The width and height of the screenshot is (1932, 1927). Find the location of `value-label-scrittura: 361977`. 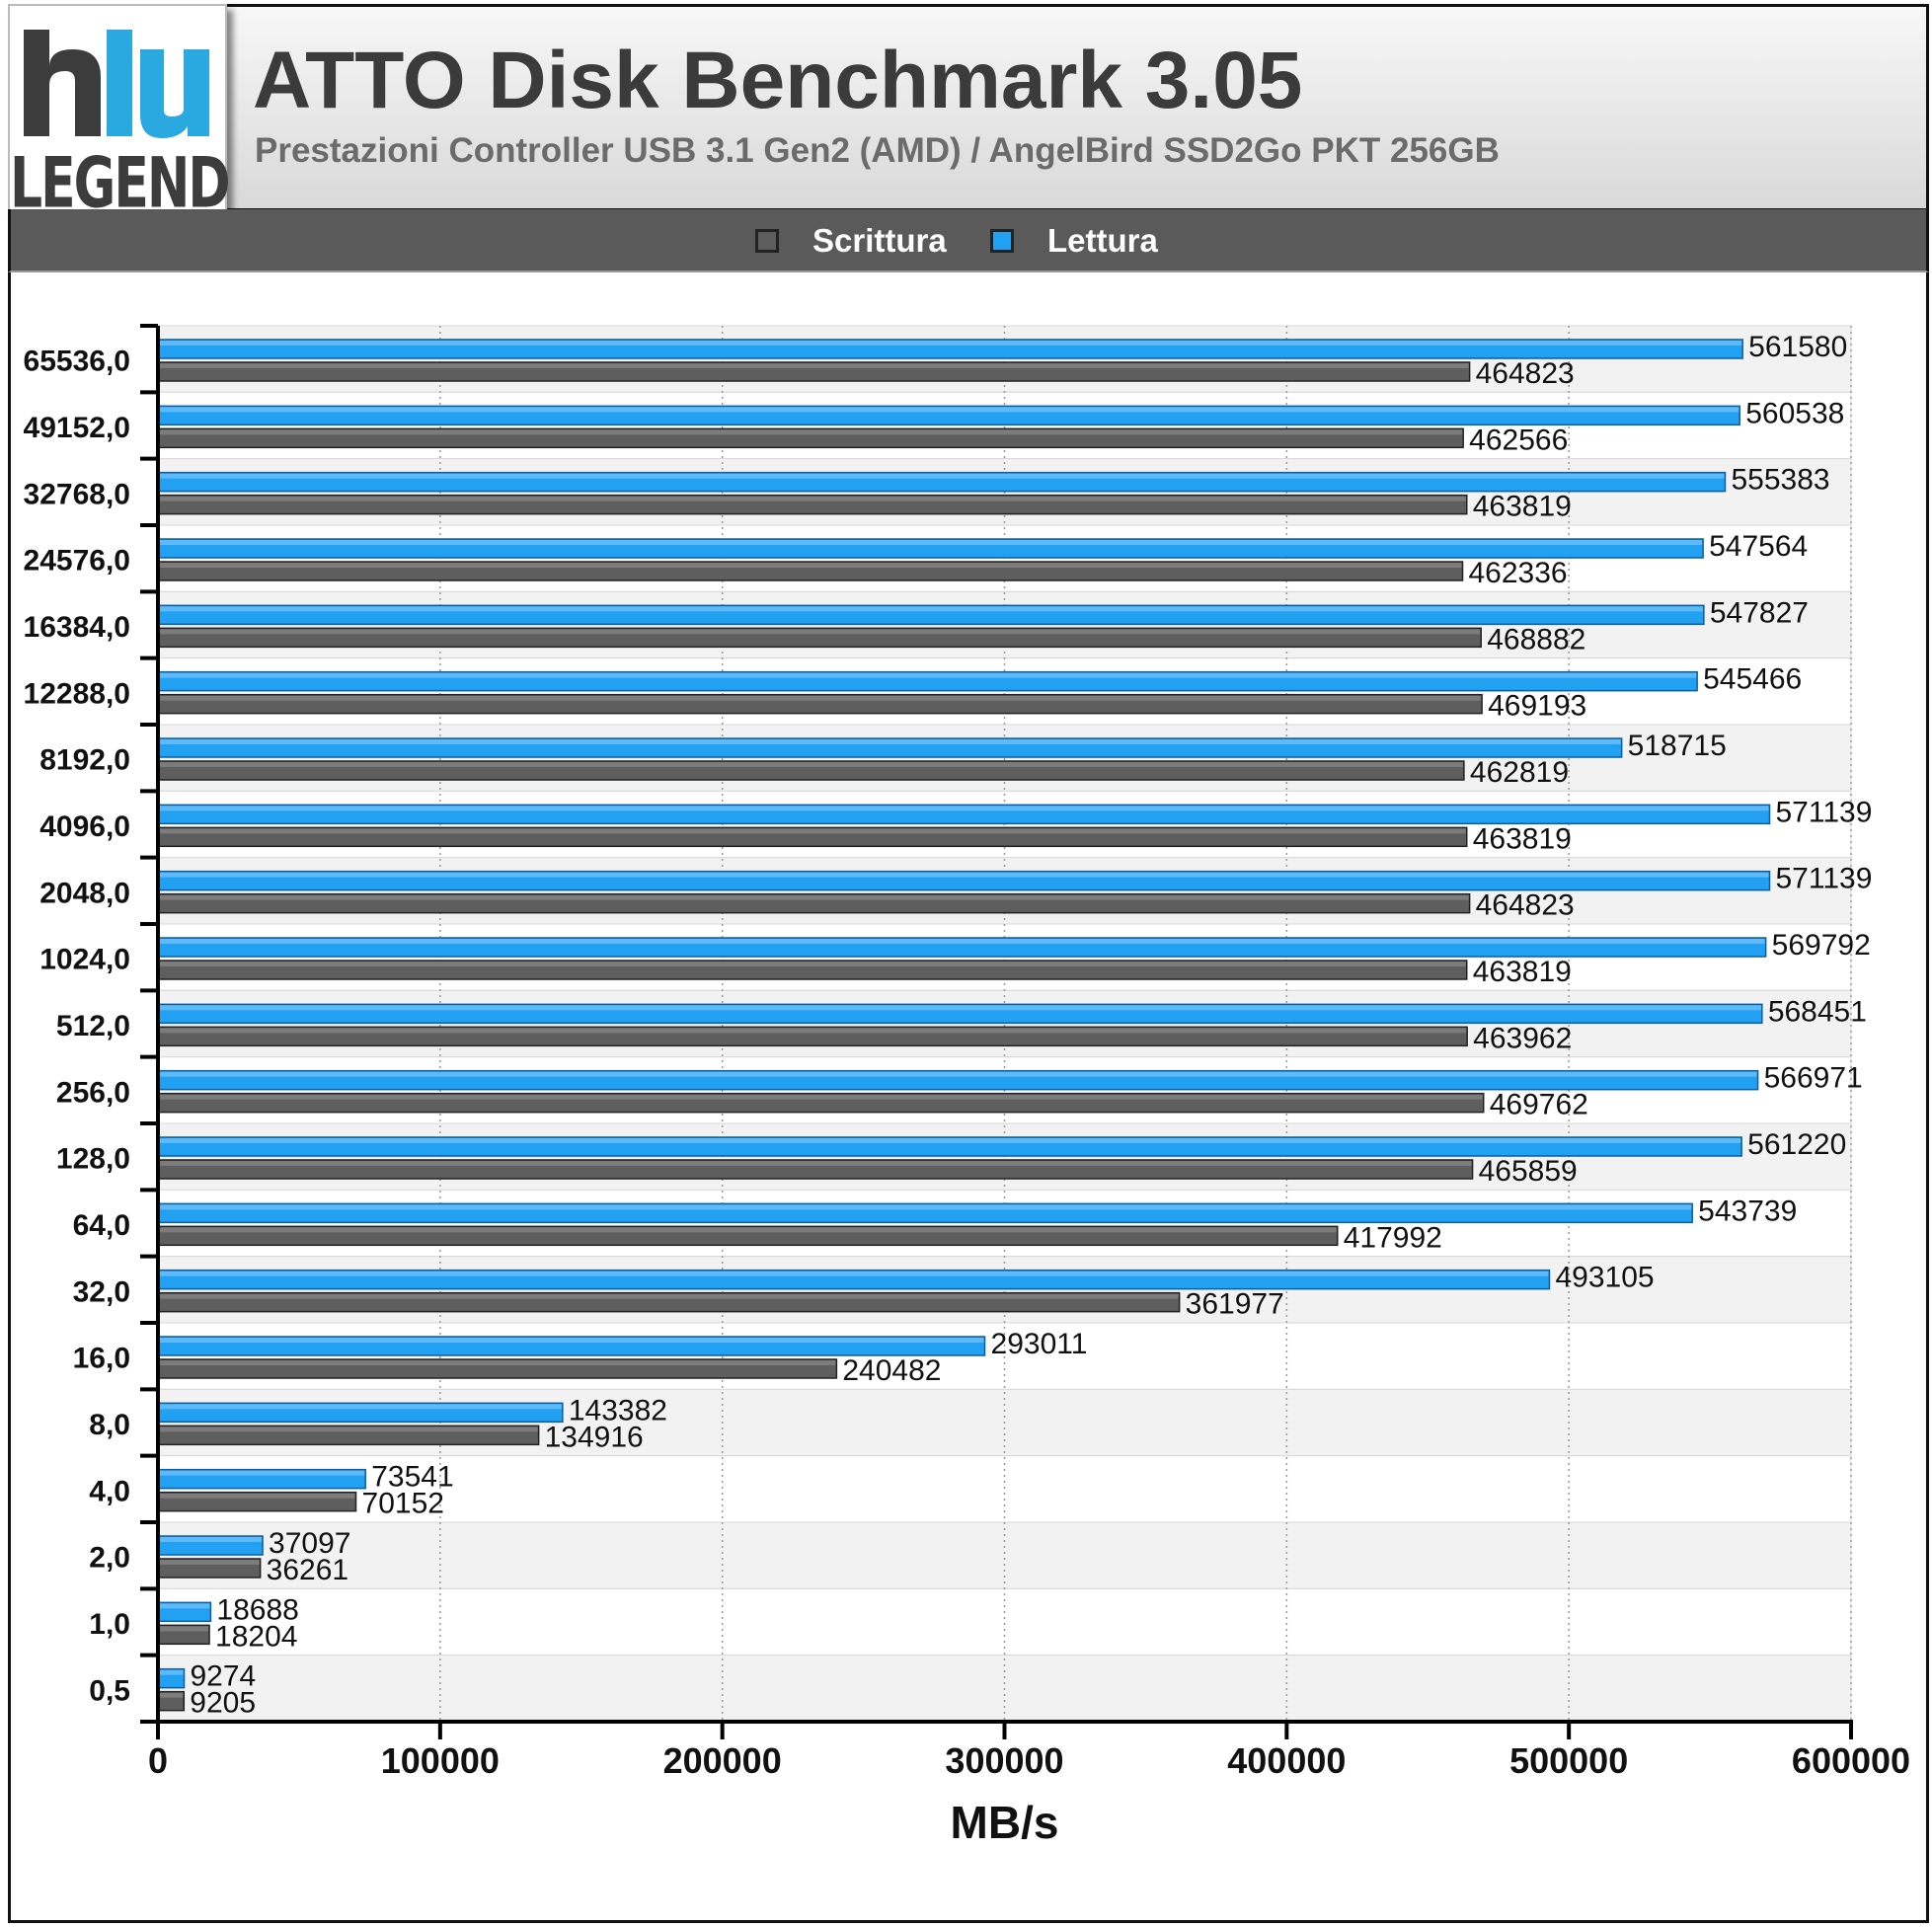

value-label-scrittura: 361977 is located at coordinates (1235, 1304).